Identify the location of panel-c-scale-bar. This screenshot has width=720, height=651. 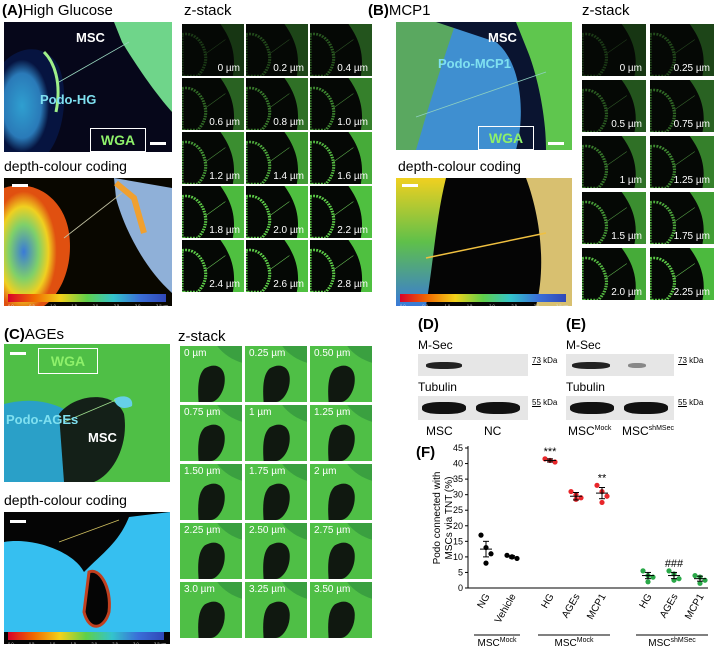
(18, 353).